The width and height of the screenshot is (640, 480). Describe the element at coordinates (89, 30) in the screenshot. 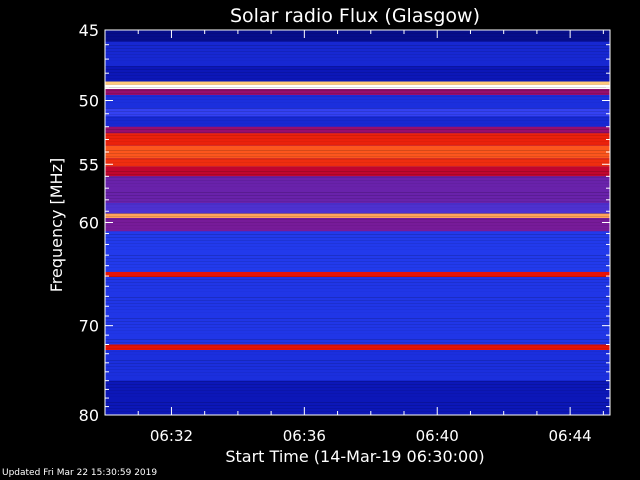

I see `y-tick-label: 45` at that location.